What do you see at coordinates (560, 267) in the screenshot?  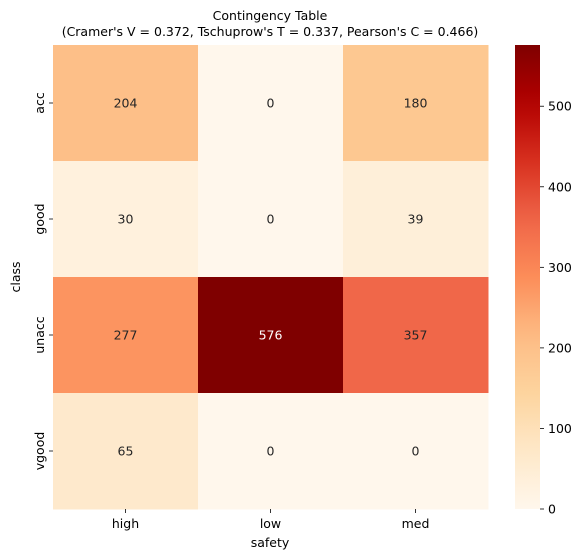 I see `colorbar-tick-label: 300` at bounding box center [560, 267].